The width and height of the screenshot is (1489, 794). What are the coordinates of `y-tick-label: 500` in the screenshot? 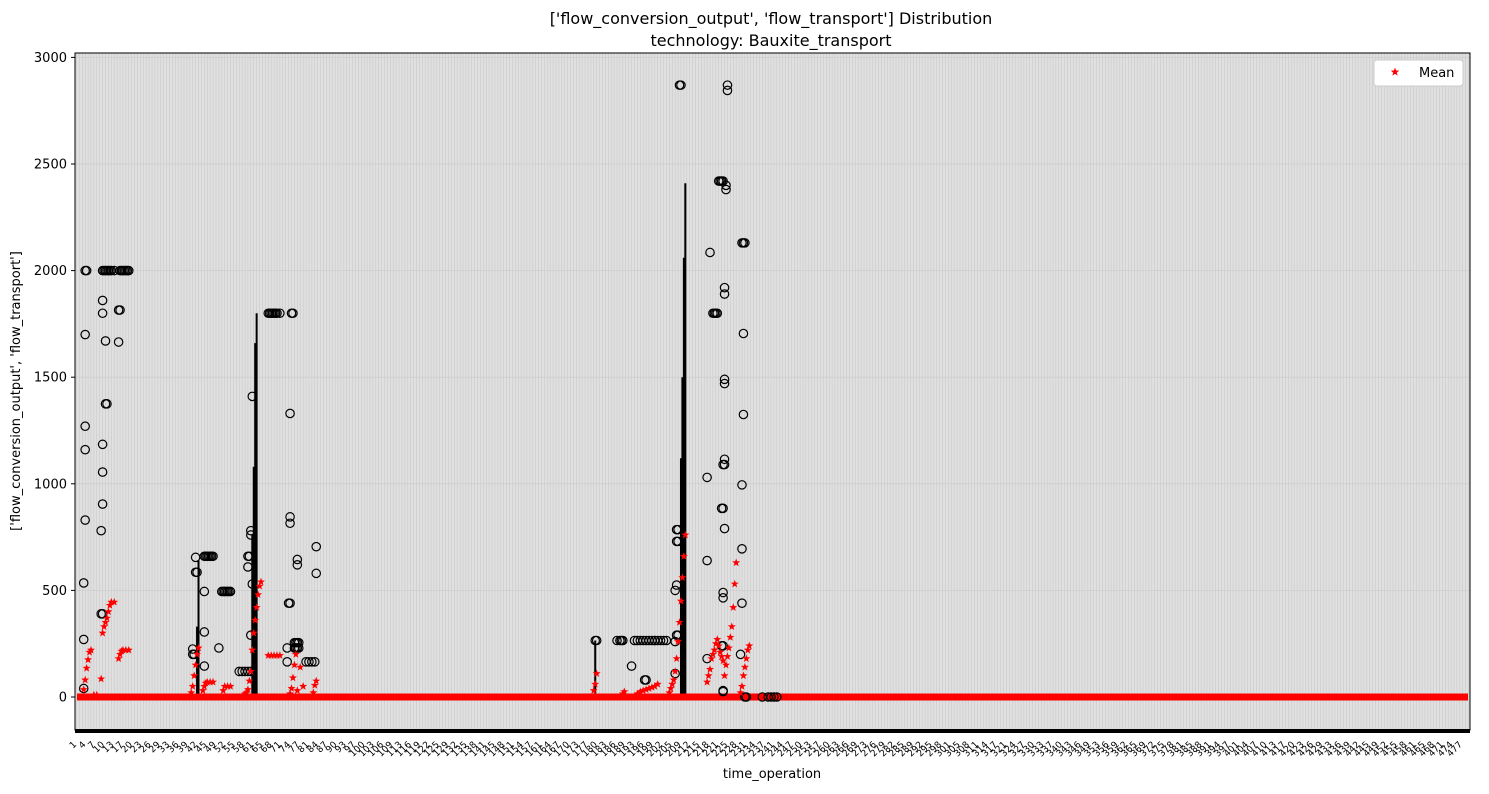 It's located at (54, 591).